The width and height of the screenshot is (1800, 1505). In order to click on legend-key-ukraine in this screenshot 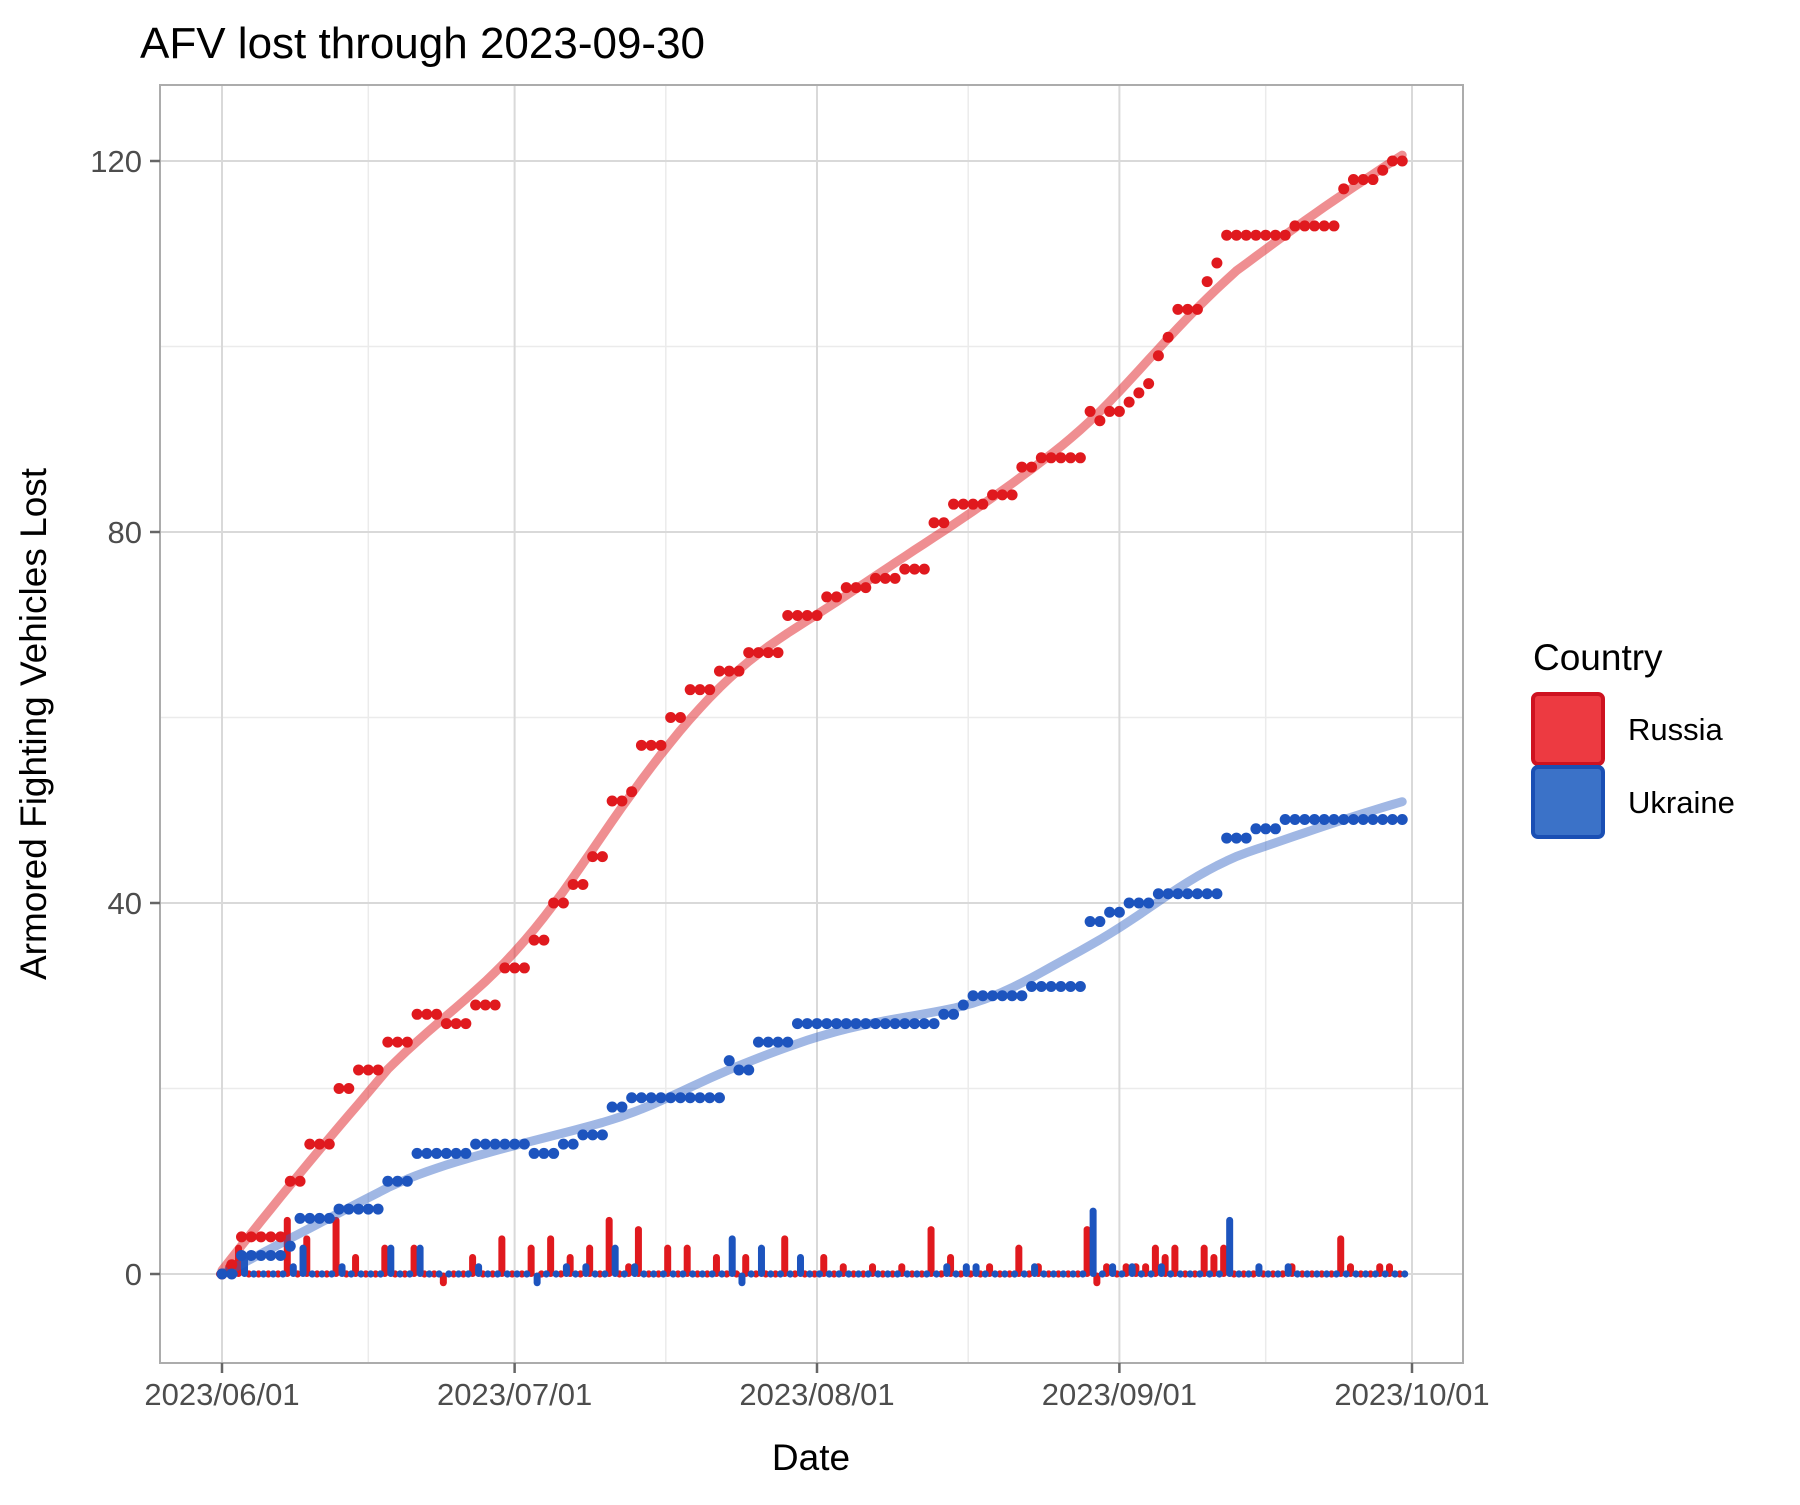, I will do `click(1568, 802)`.